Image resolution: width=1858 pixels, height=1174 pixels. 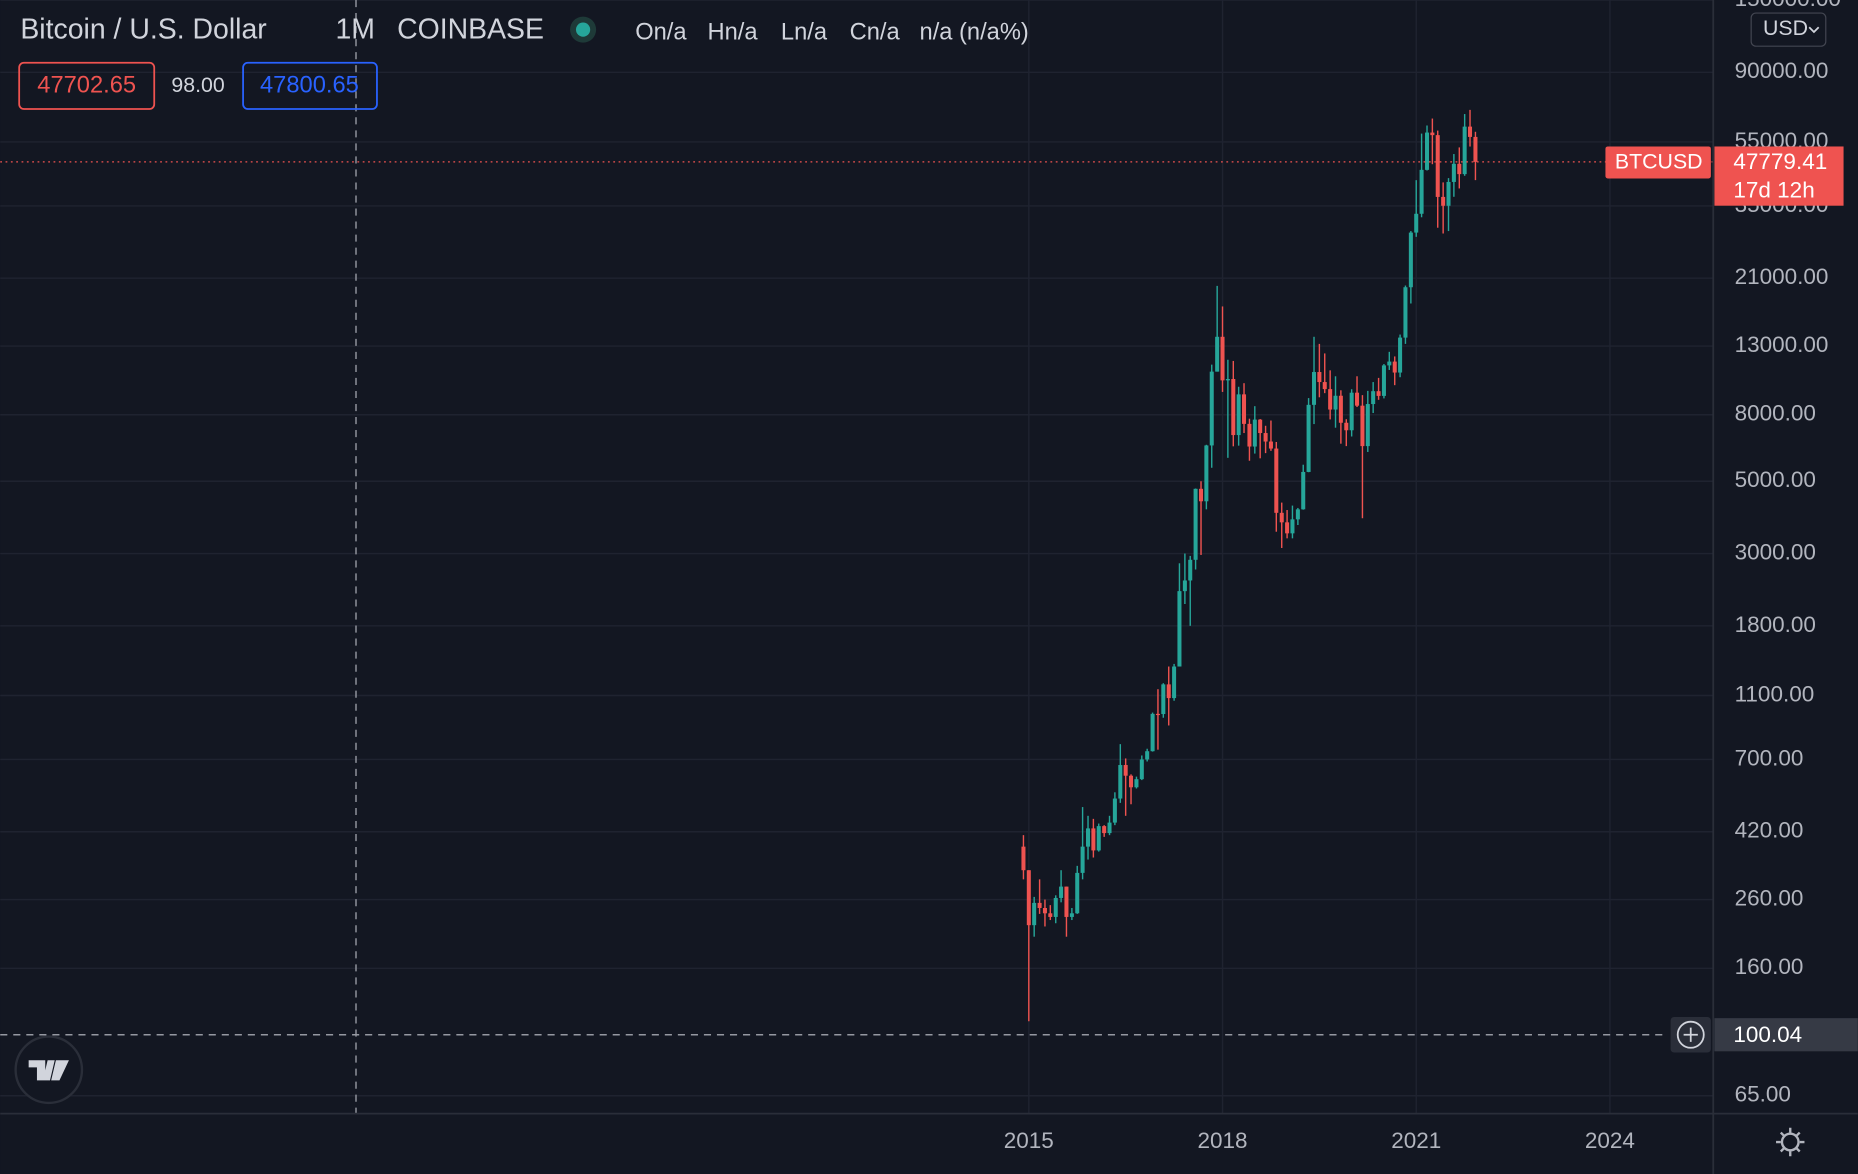 What do you see at coordinates (1775, 479) in the screenshot?
I see `y-tick-label: 5000.00` at bounding box center [1775, 479].